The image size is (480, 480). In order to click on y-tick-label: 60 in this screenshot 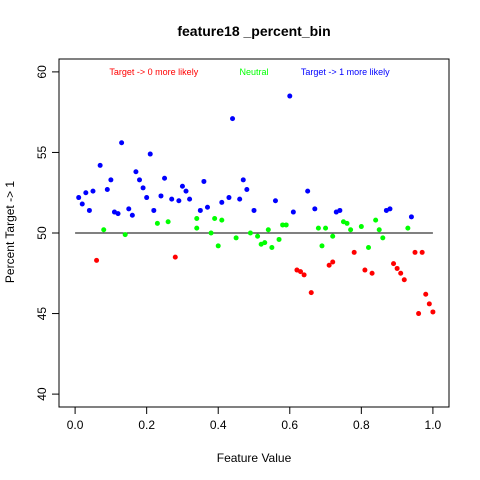, I will do `click(42, 72)`.